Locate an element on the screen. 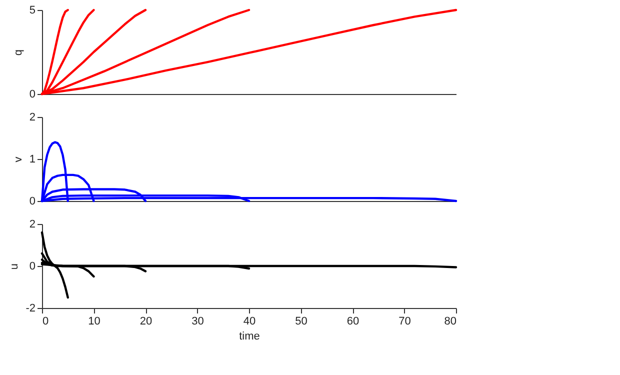 The height and width of the screenshot is (375, 620). x-axis-title: time is located at coordinates (249, 336).